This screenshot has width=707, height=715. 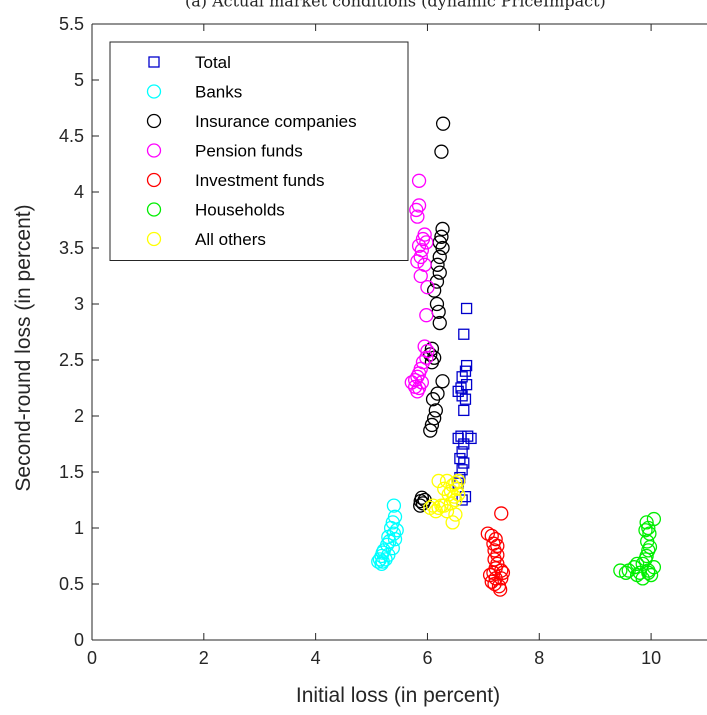 I want to click on y-tick-label: 3.5, so click(x=71, y=248).